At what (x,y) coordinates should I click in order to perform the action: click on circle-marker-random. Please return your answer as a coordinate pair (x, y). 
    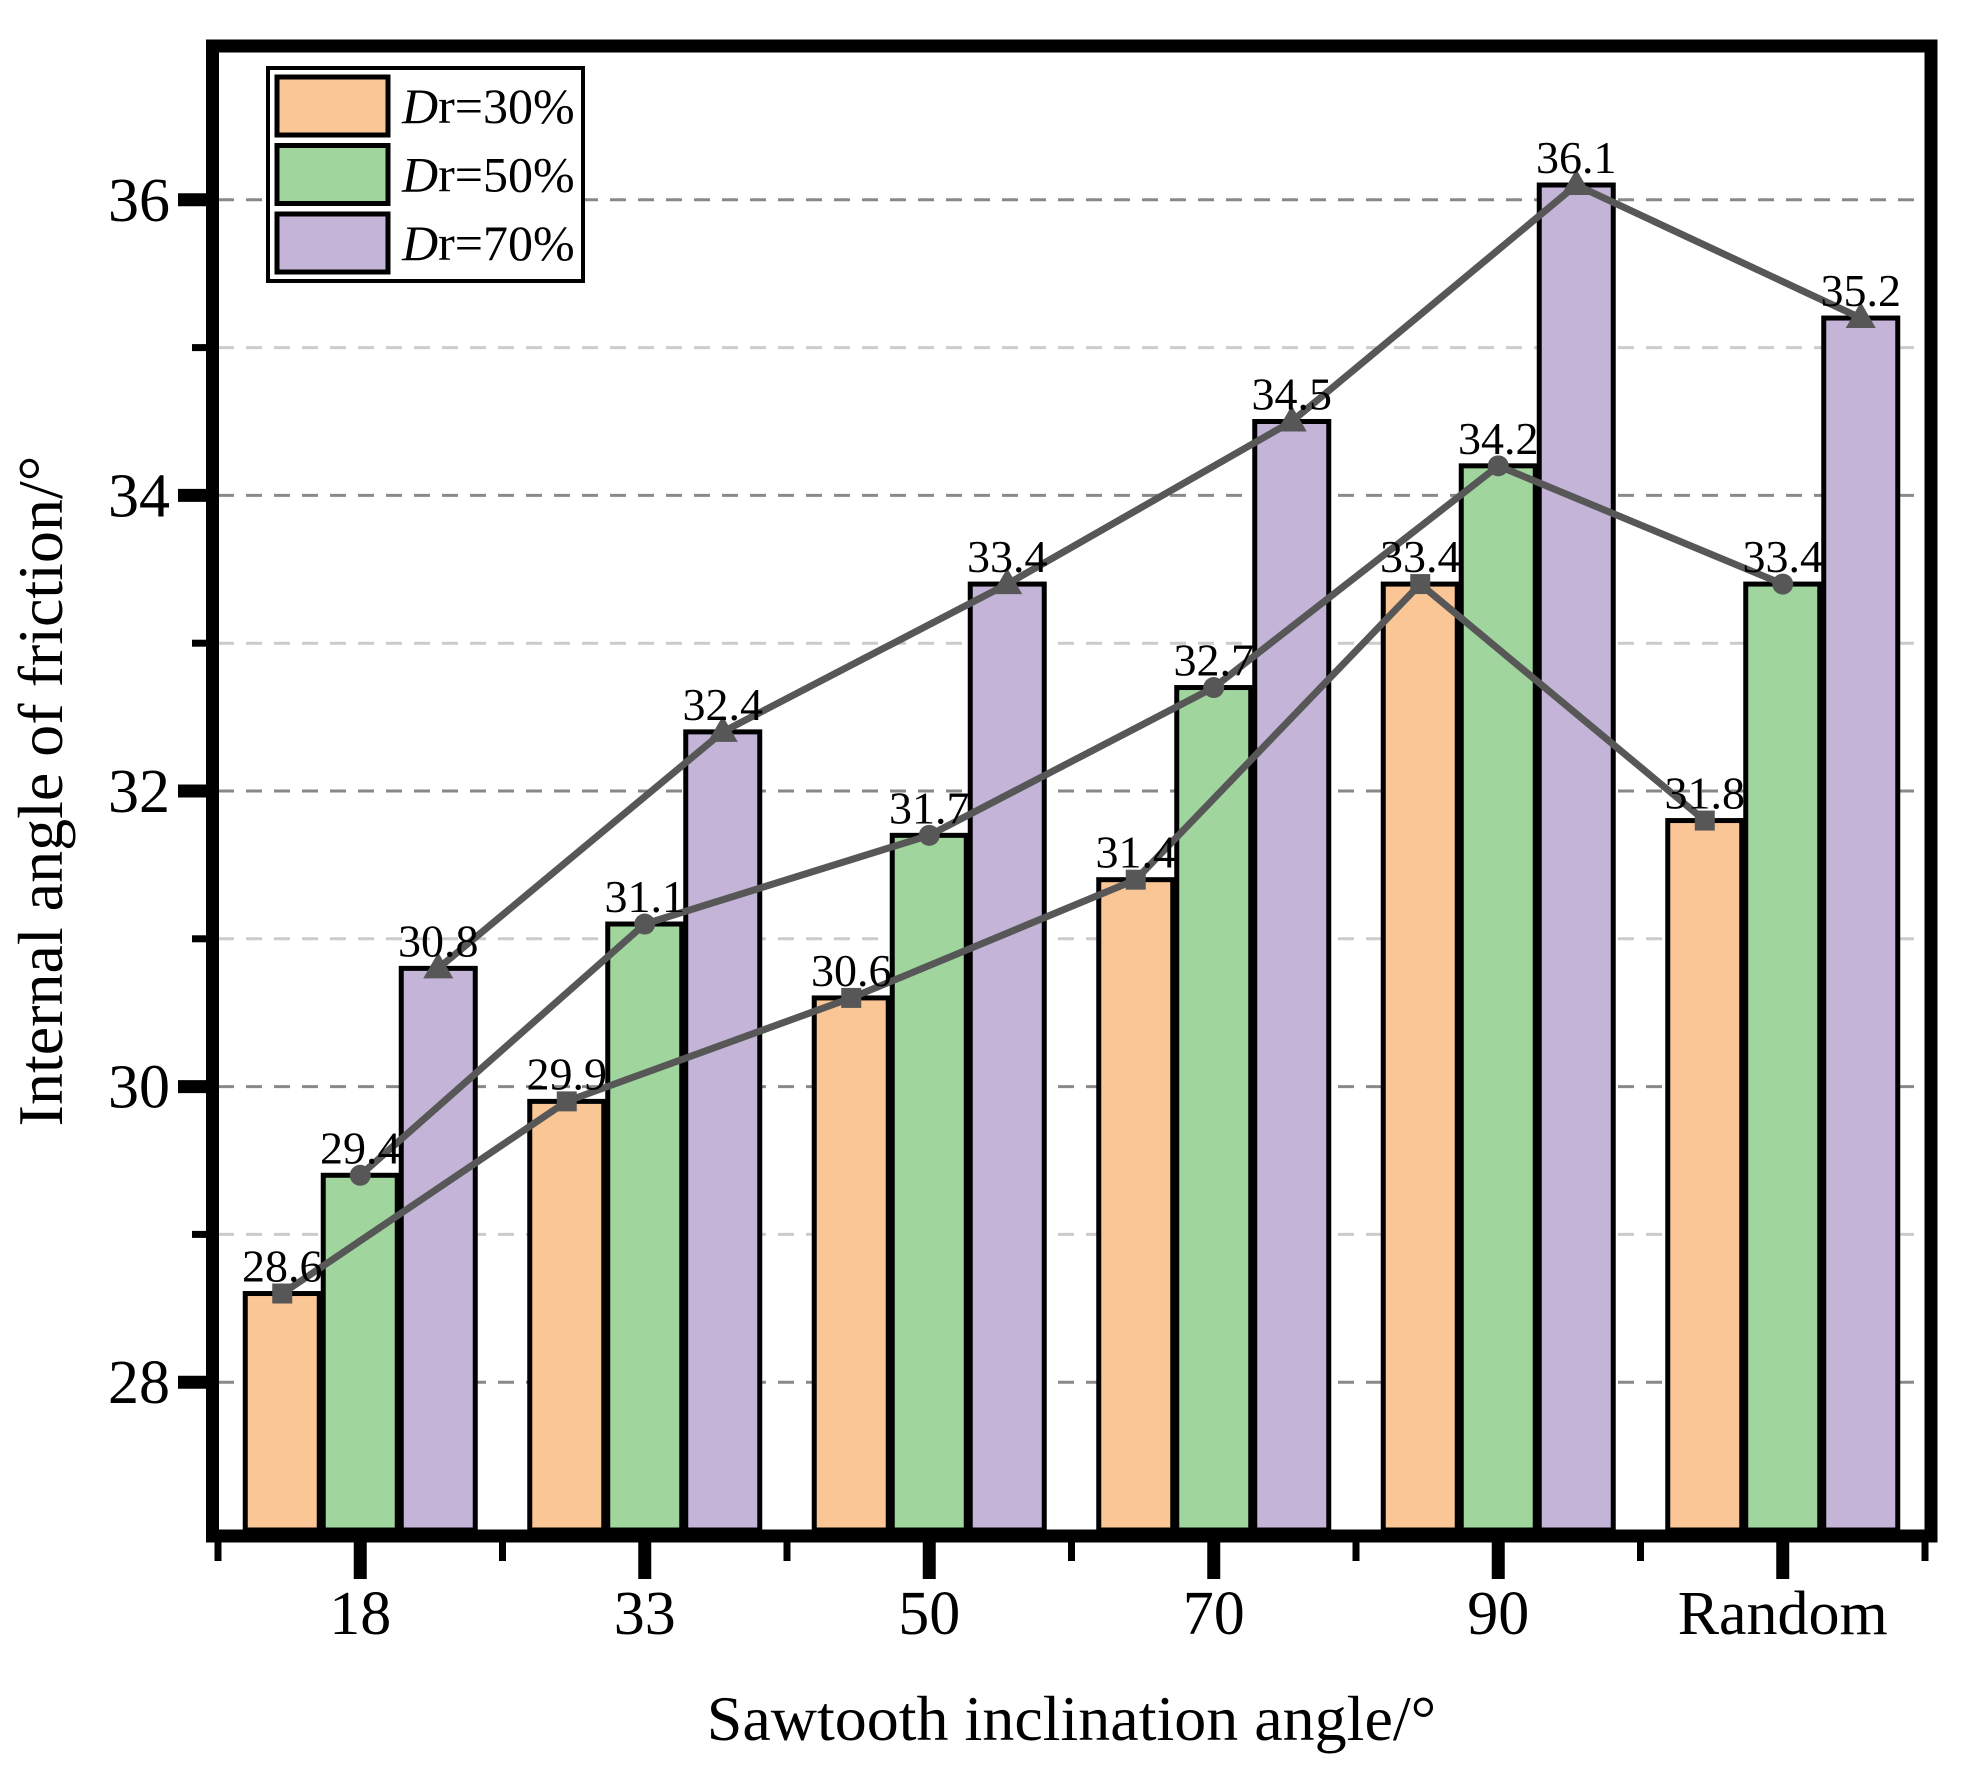
    Looking at the image, I should click on (1783, 584).